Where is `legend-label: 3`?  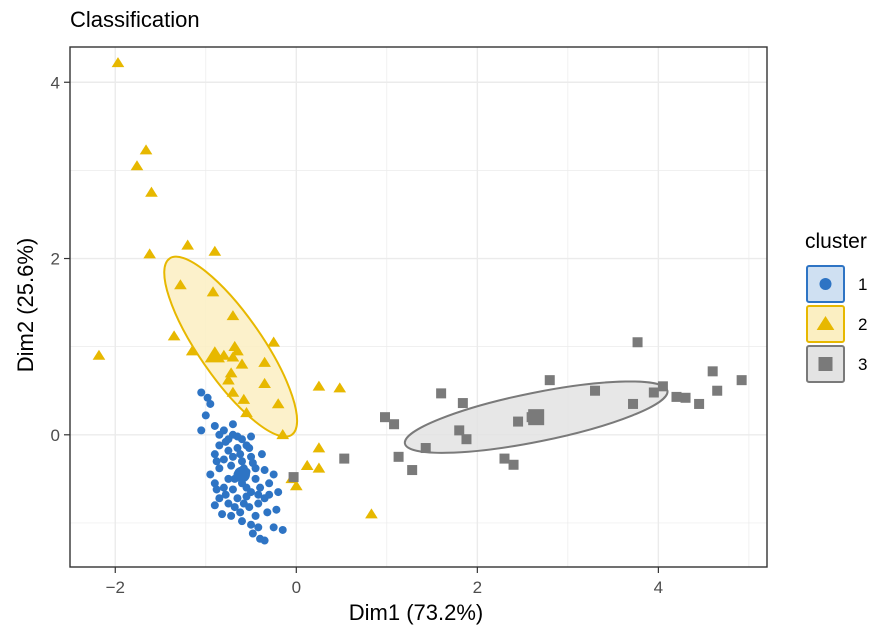
legend-label: 3 is located at coordinates (862, 364).